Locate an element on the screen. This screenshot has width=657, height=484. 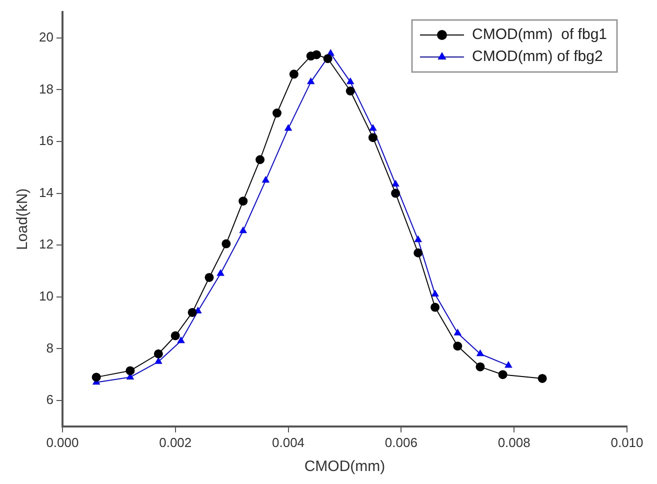
x-tick-label: 0.008 is located at coordinates (514, 442).